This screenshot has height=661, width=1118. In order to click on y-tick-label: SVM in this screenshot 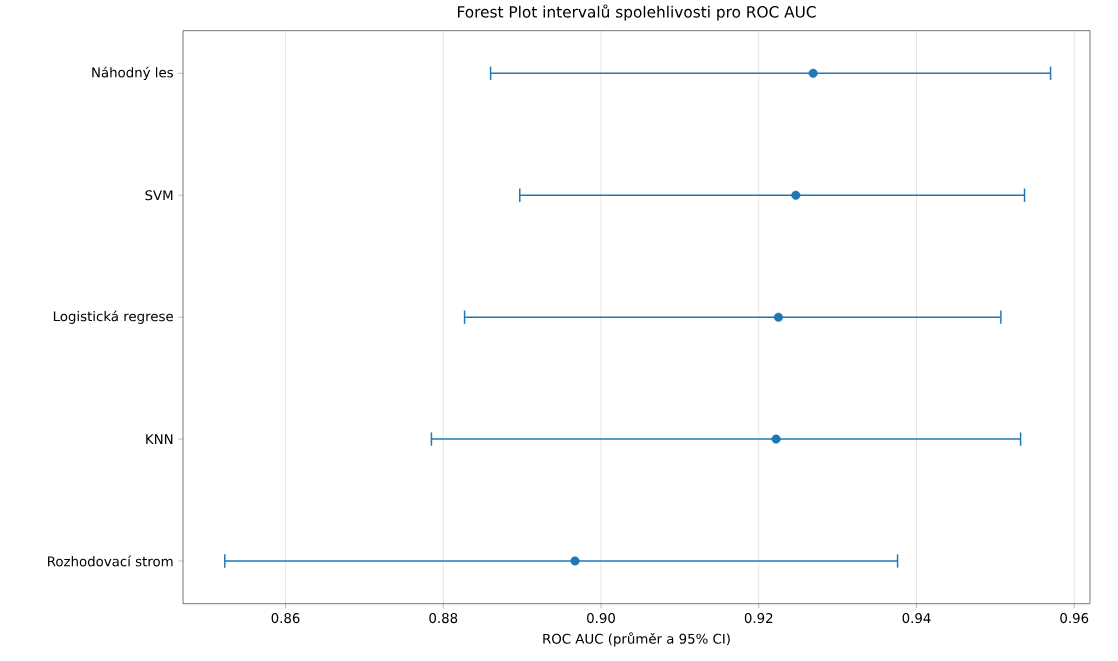, I will do `click(159, 195)`.